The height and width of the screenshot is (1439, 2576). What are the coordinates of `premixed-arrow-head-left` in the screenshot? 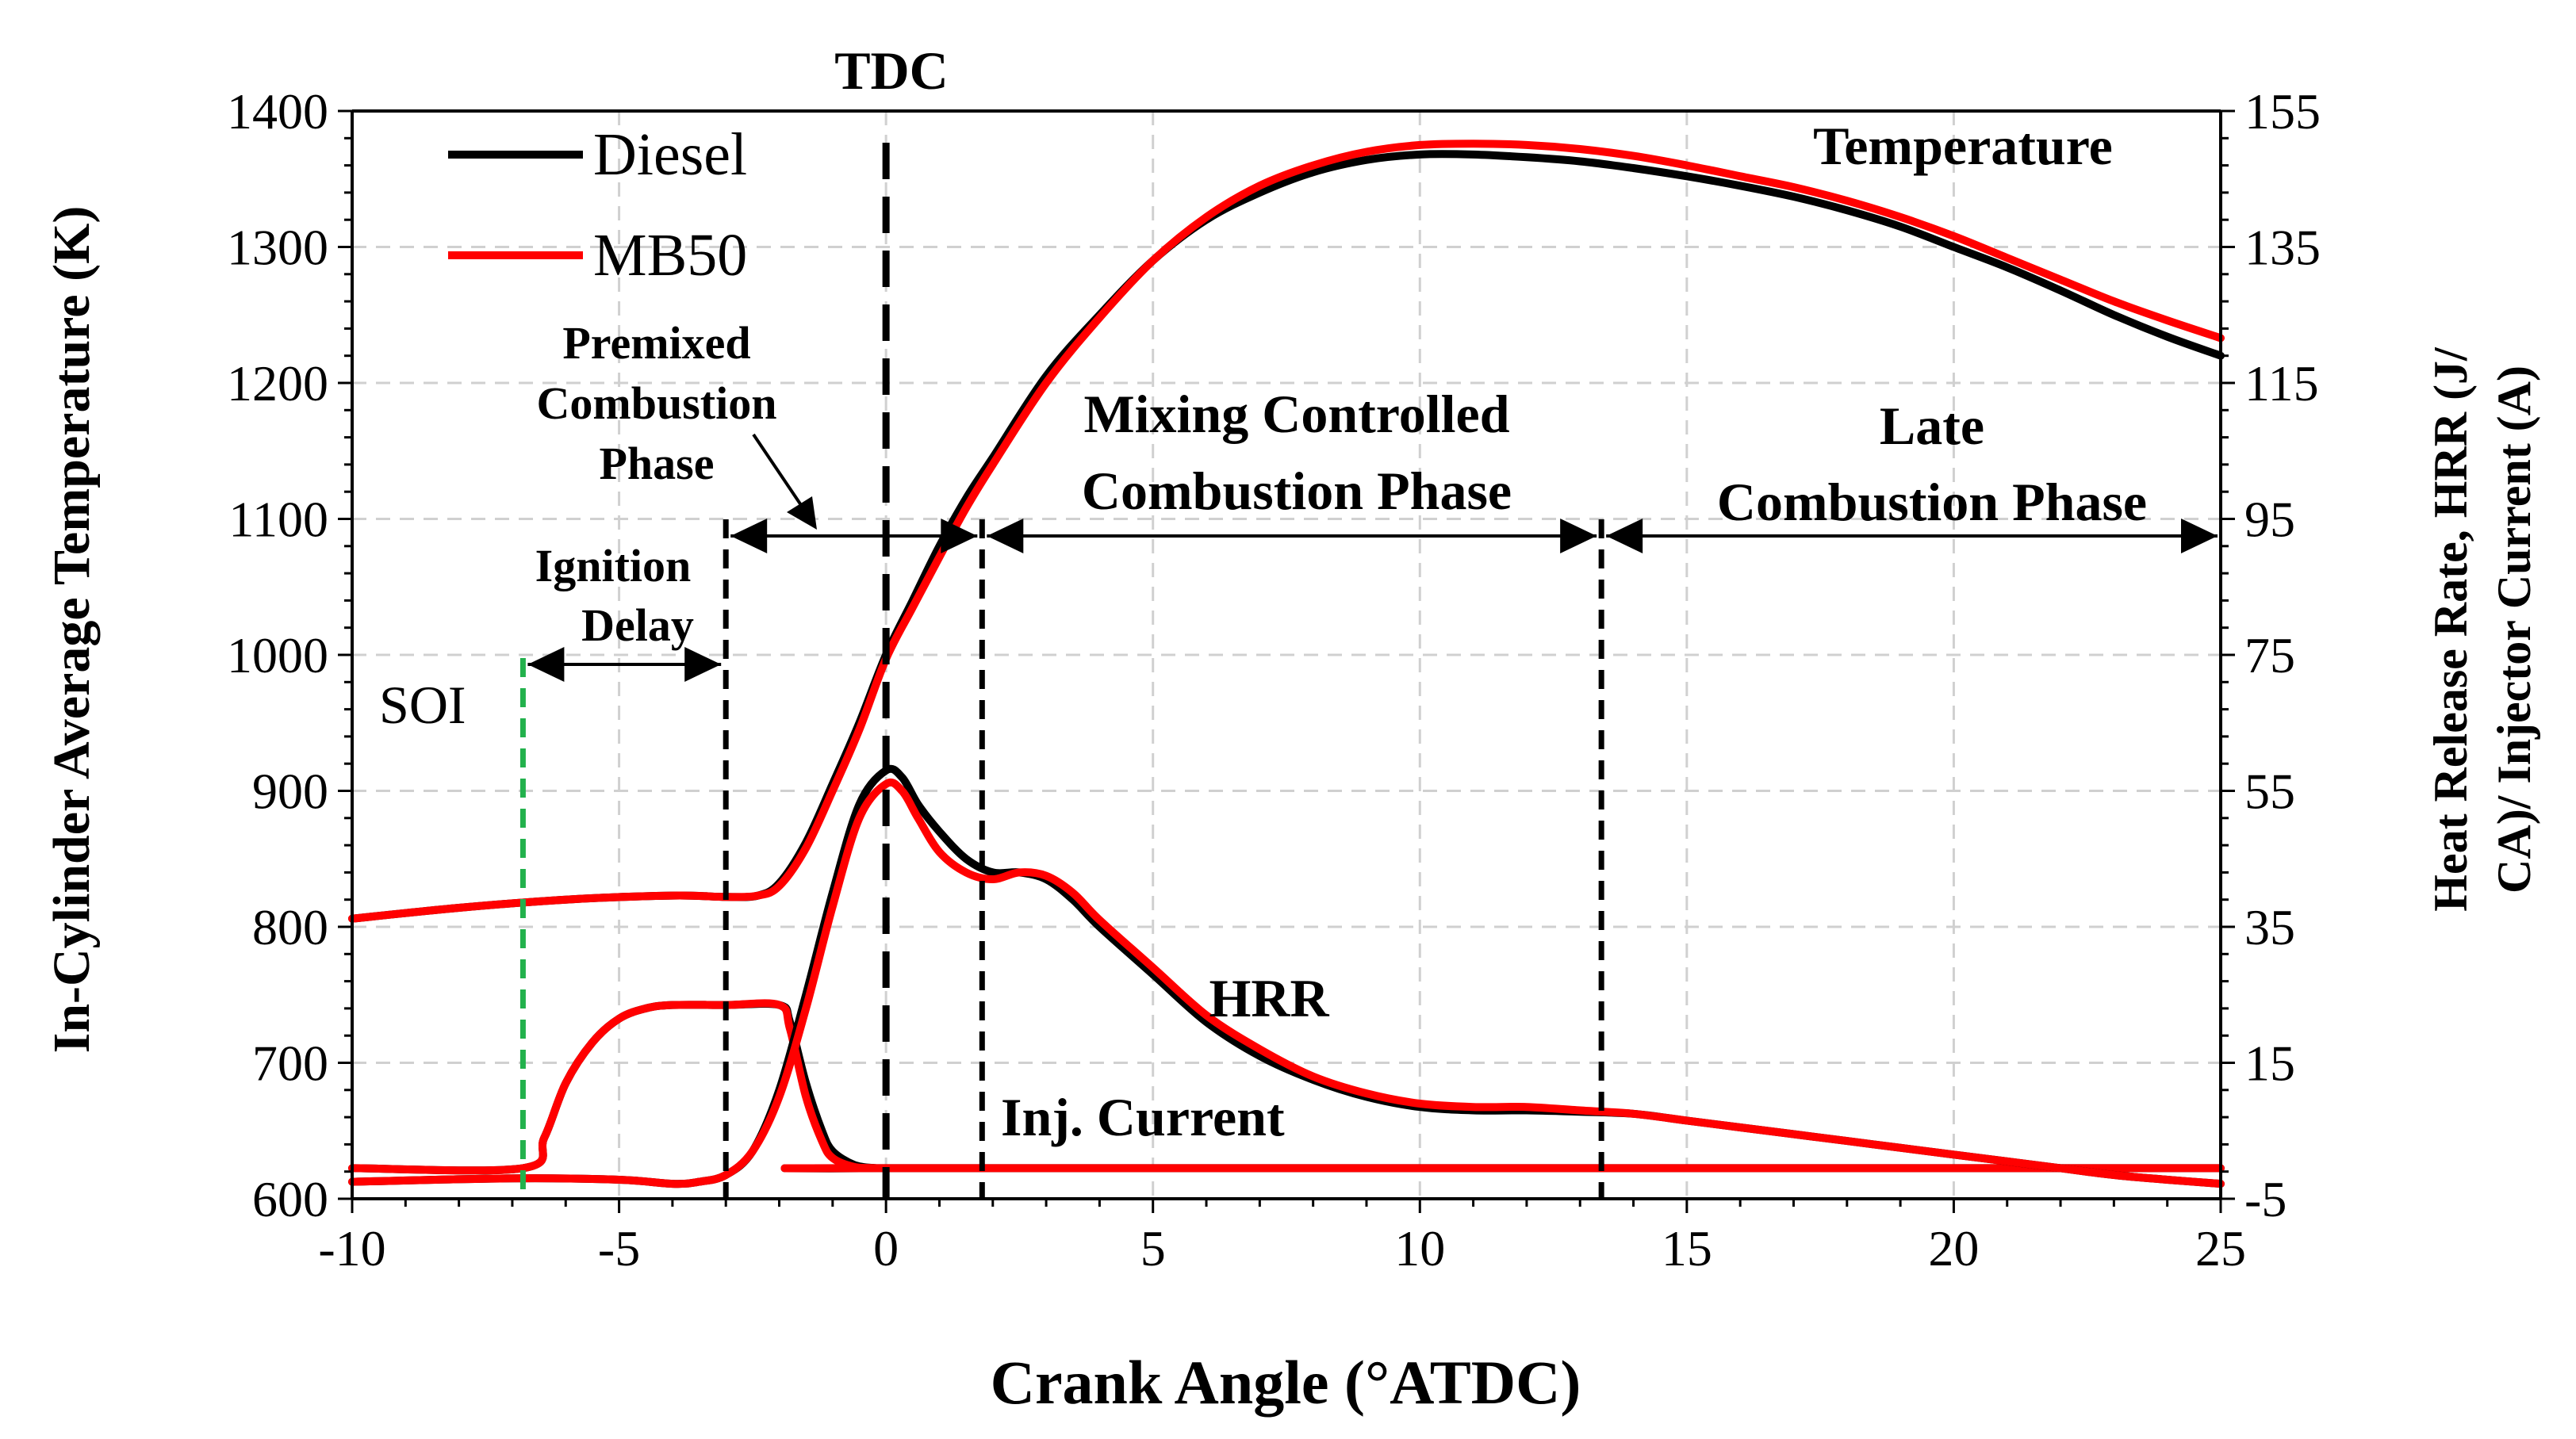 It's located at (749, 536).